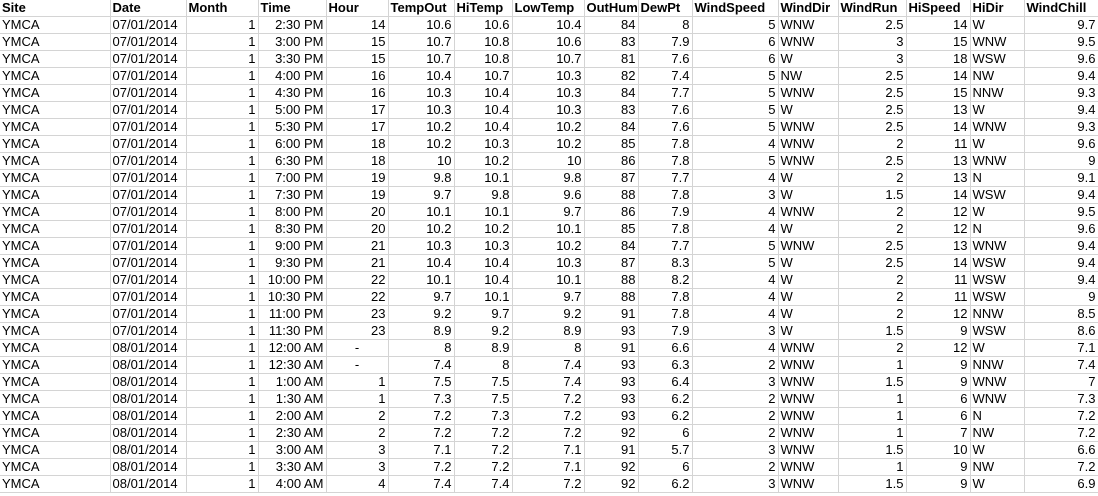 The image size is (1098, 496). What do you see at coordinates (483, 212) in the screenshot?
I see `cell-hitemp: 10.1` at bounding box center [483, 212].